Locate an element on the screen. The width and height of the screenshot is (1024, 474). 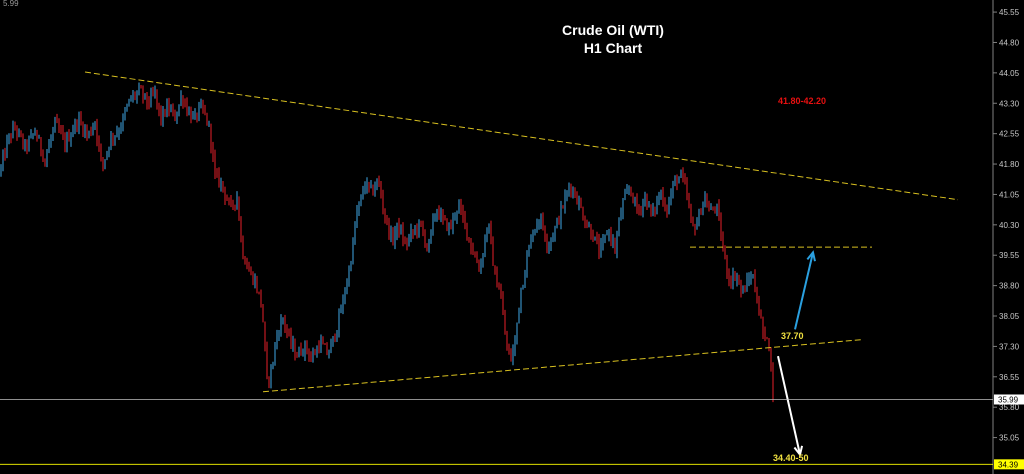
y-tick-label: 35.05 is located at coordinates (1009, 438).